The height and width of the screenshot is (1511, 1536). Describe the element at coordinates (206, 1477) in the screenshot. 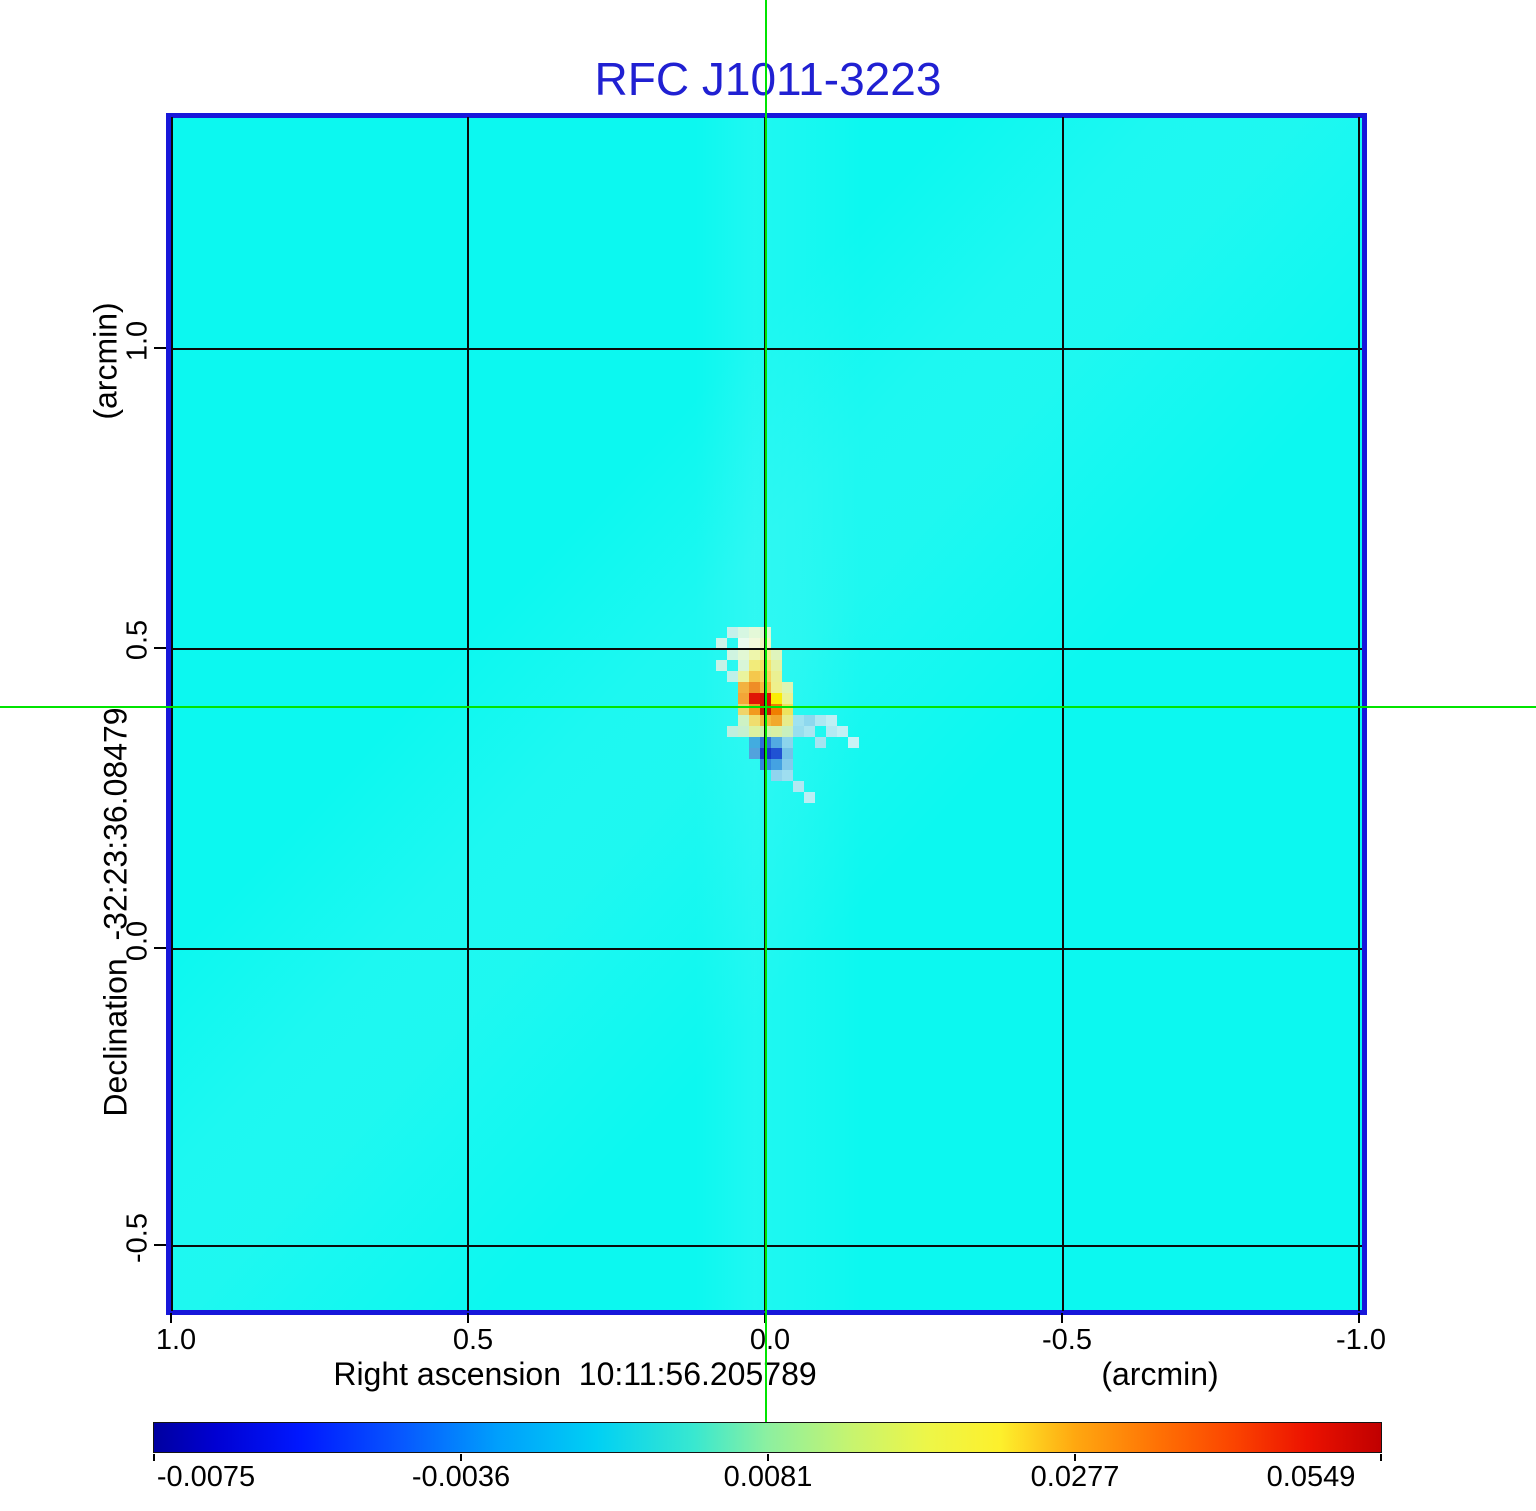

I see `colorbar-tick-label: -0.0075` at that location.